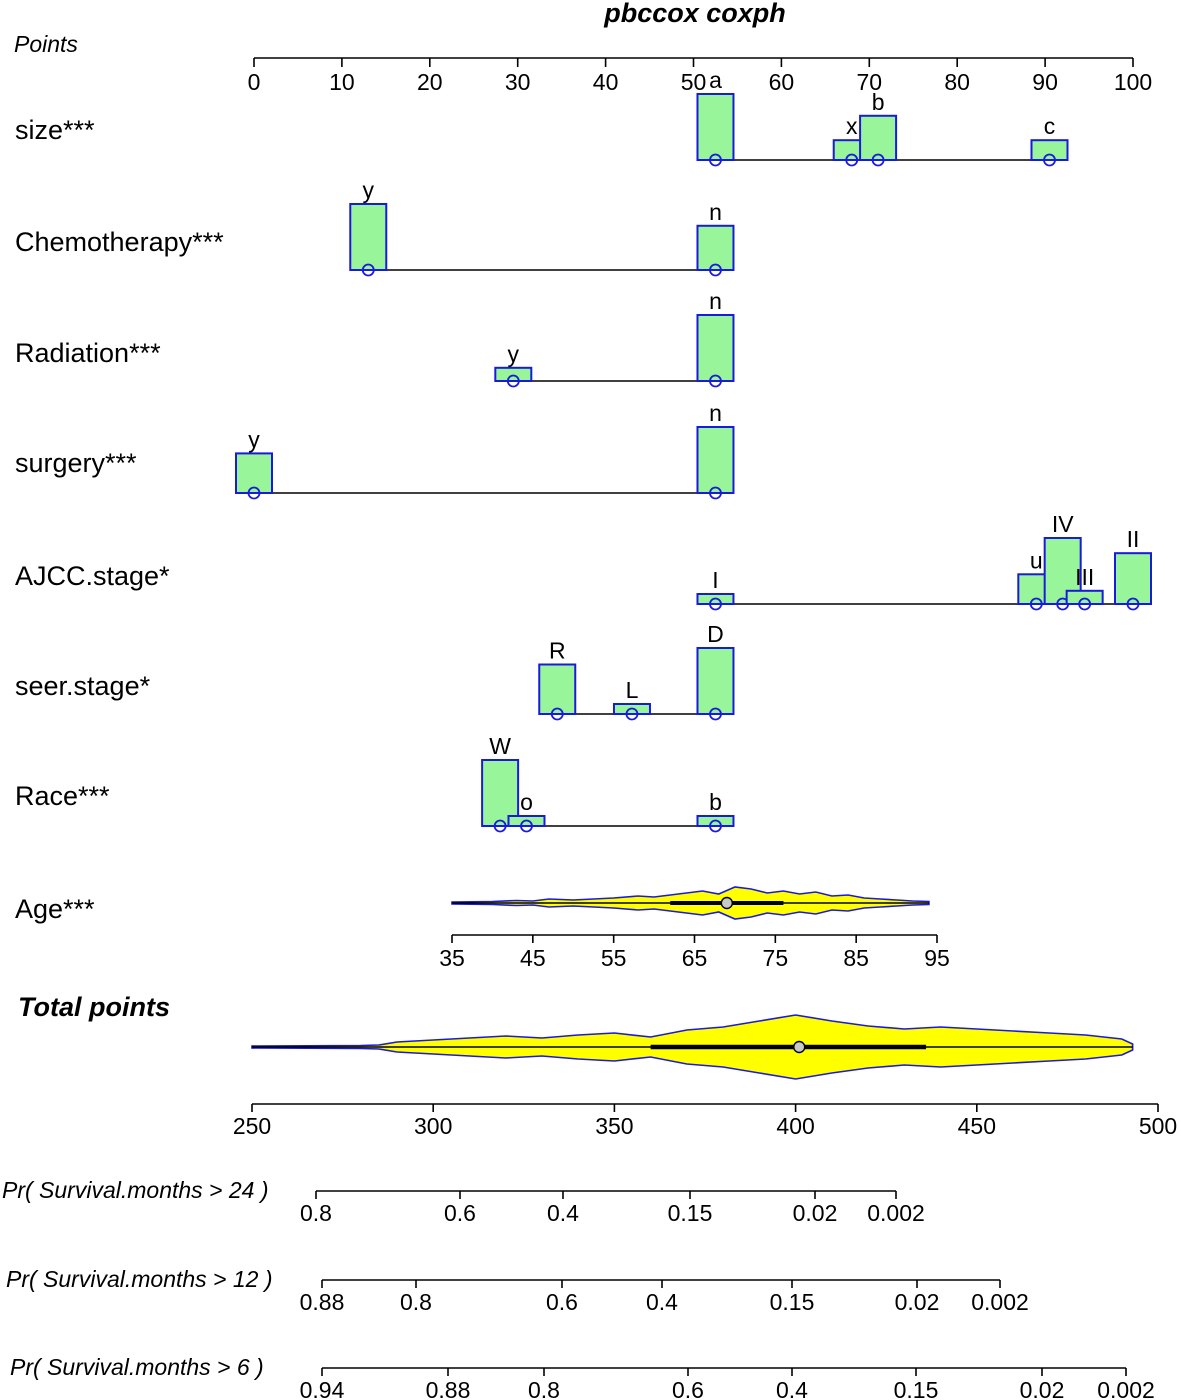 This screenshot has width=1181, height=1400. I want to click on total-points-tick-label: 300, so click(433, 1126).